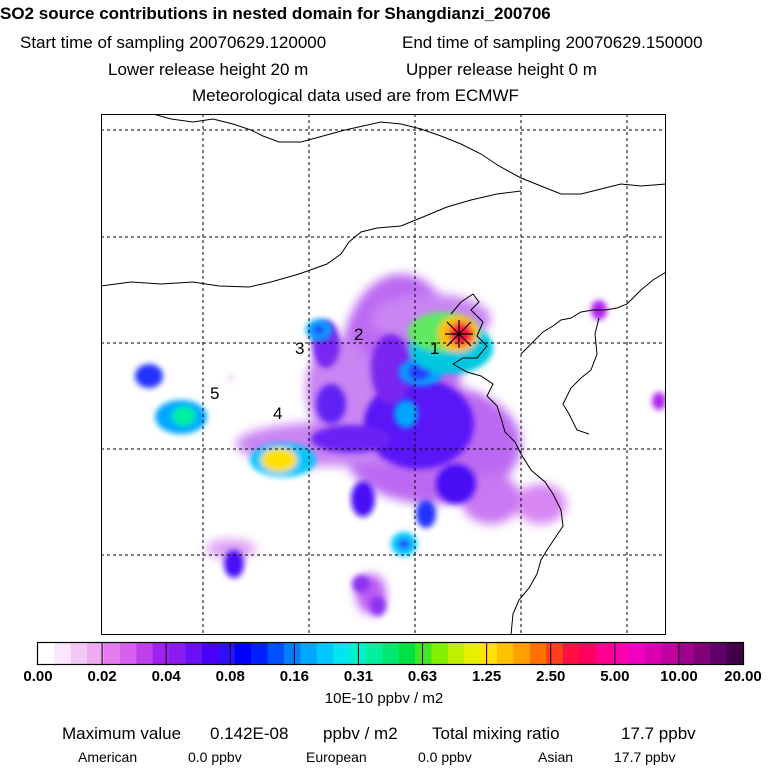 The image size is (768, 768). What do you see at coordinates (422, 676) in the screenshot?
I see `colorbar-tick-label: 0.63` at bounding box center [422, 676].